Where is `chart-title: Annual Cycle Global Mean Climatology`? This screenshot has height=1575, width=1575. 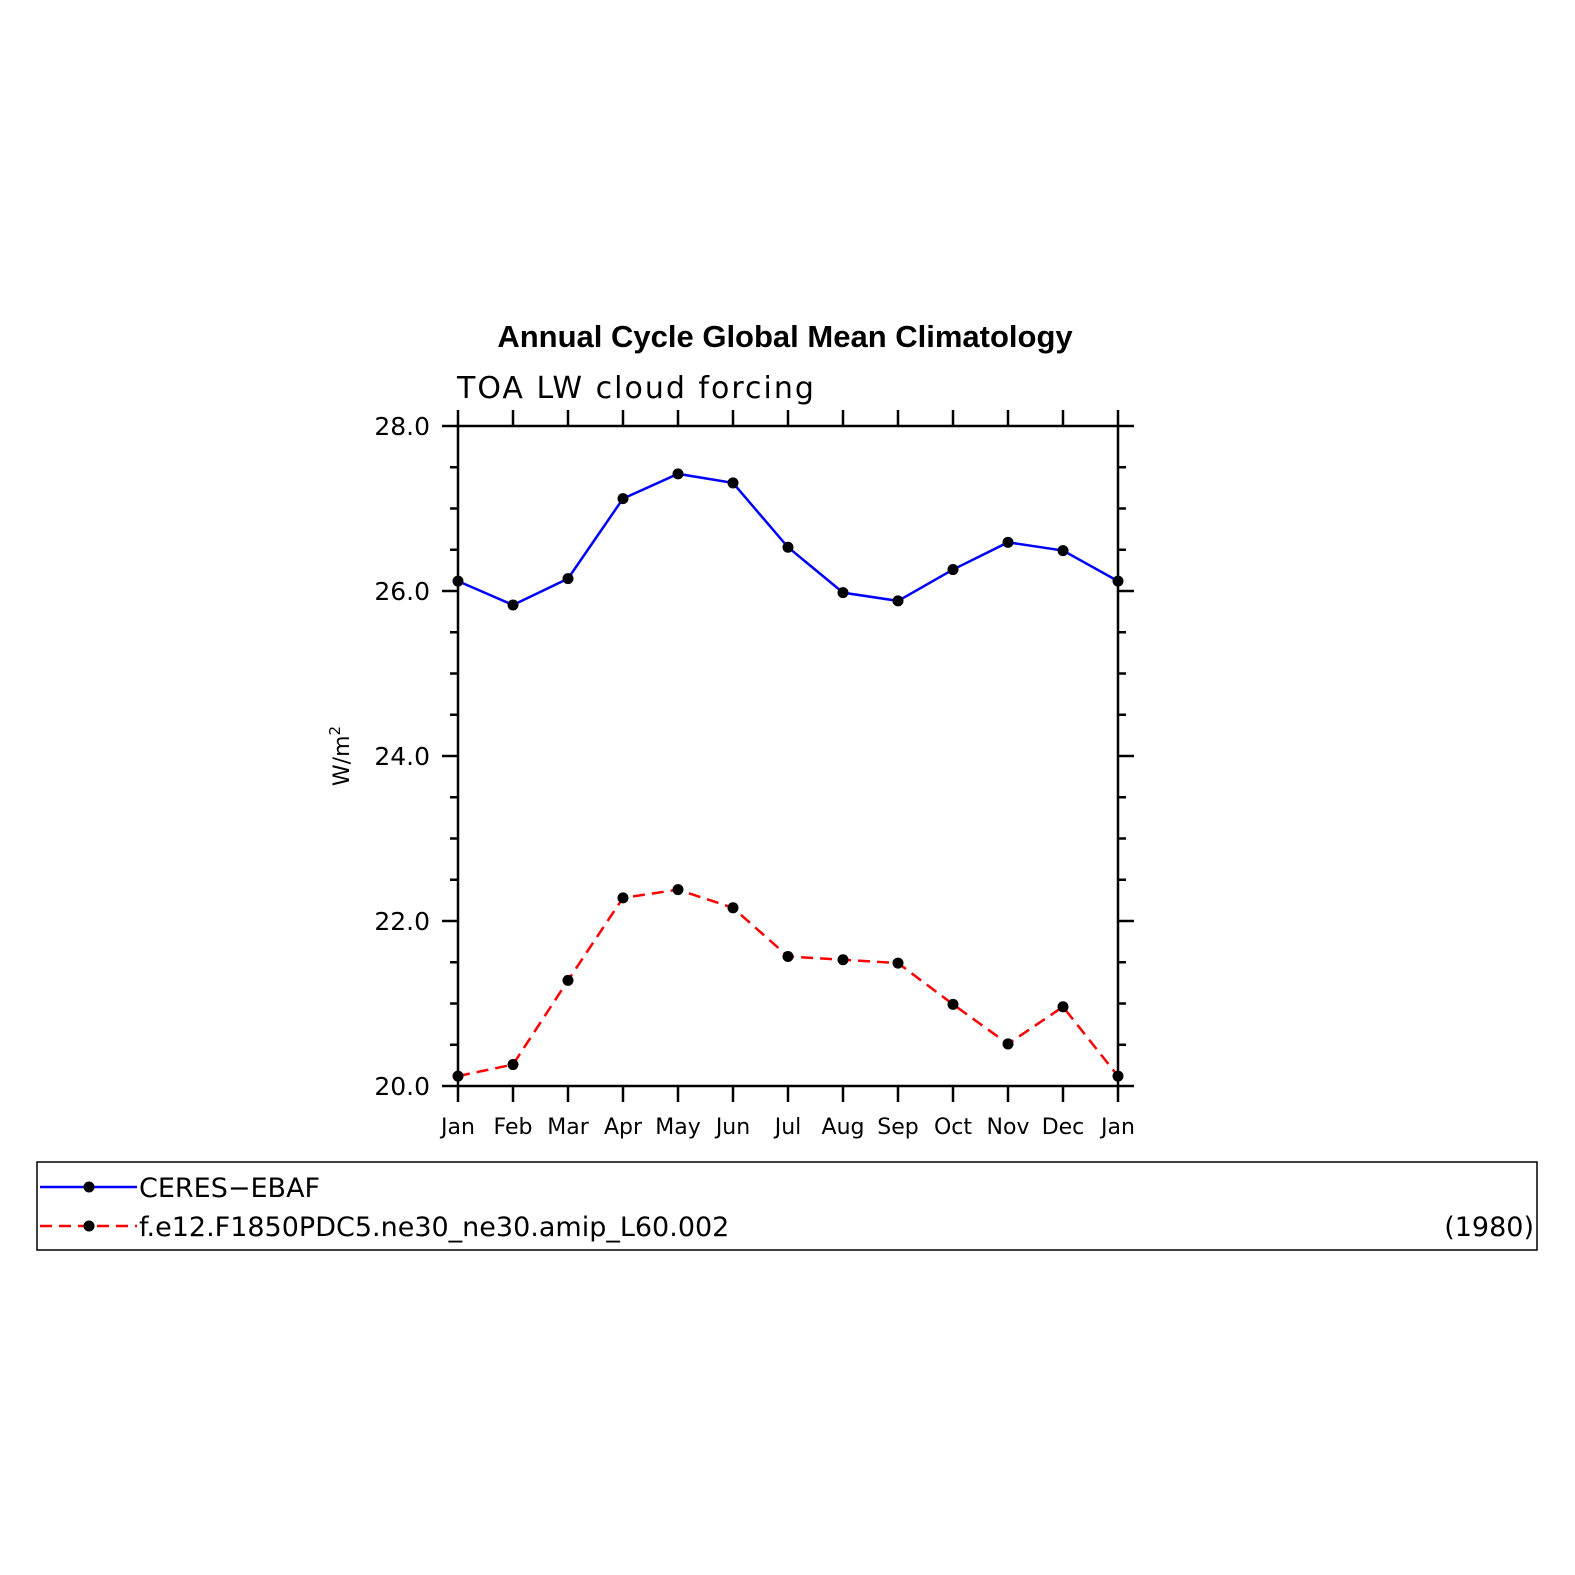 chart-title: Annual Cycle Global Mean Climatology is located at coordinates (785, 336).